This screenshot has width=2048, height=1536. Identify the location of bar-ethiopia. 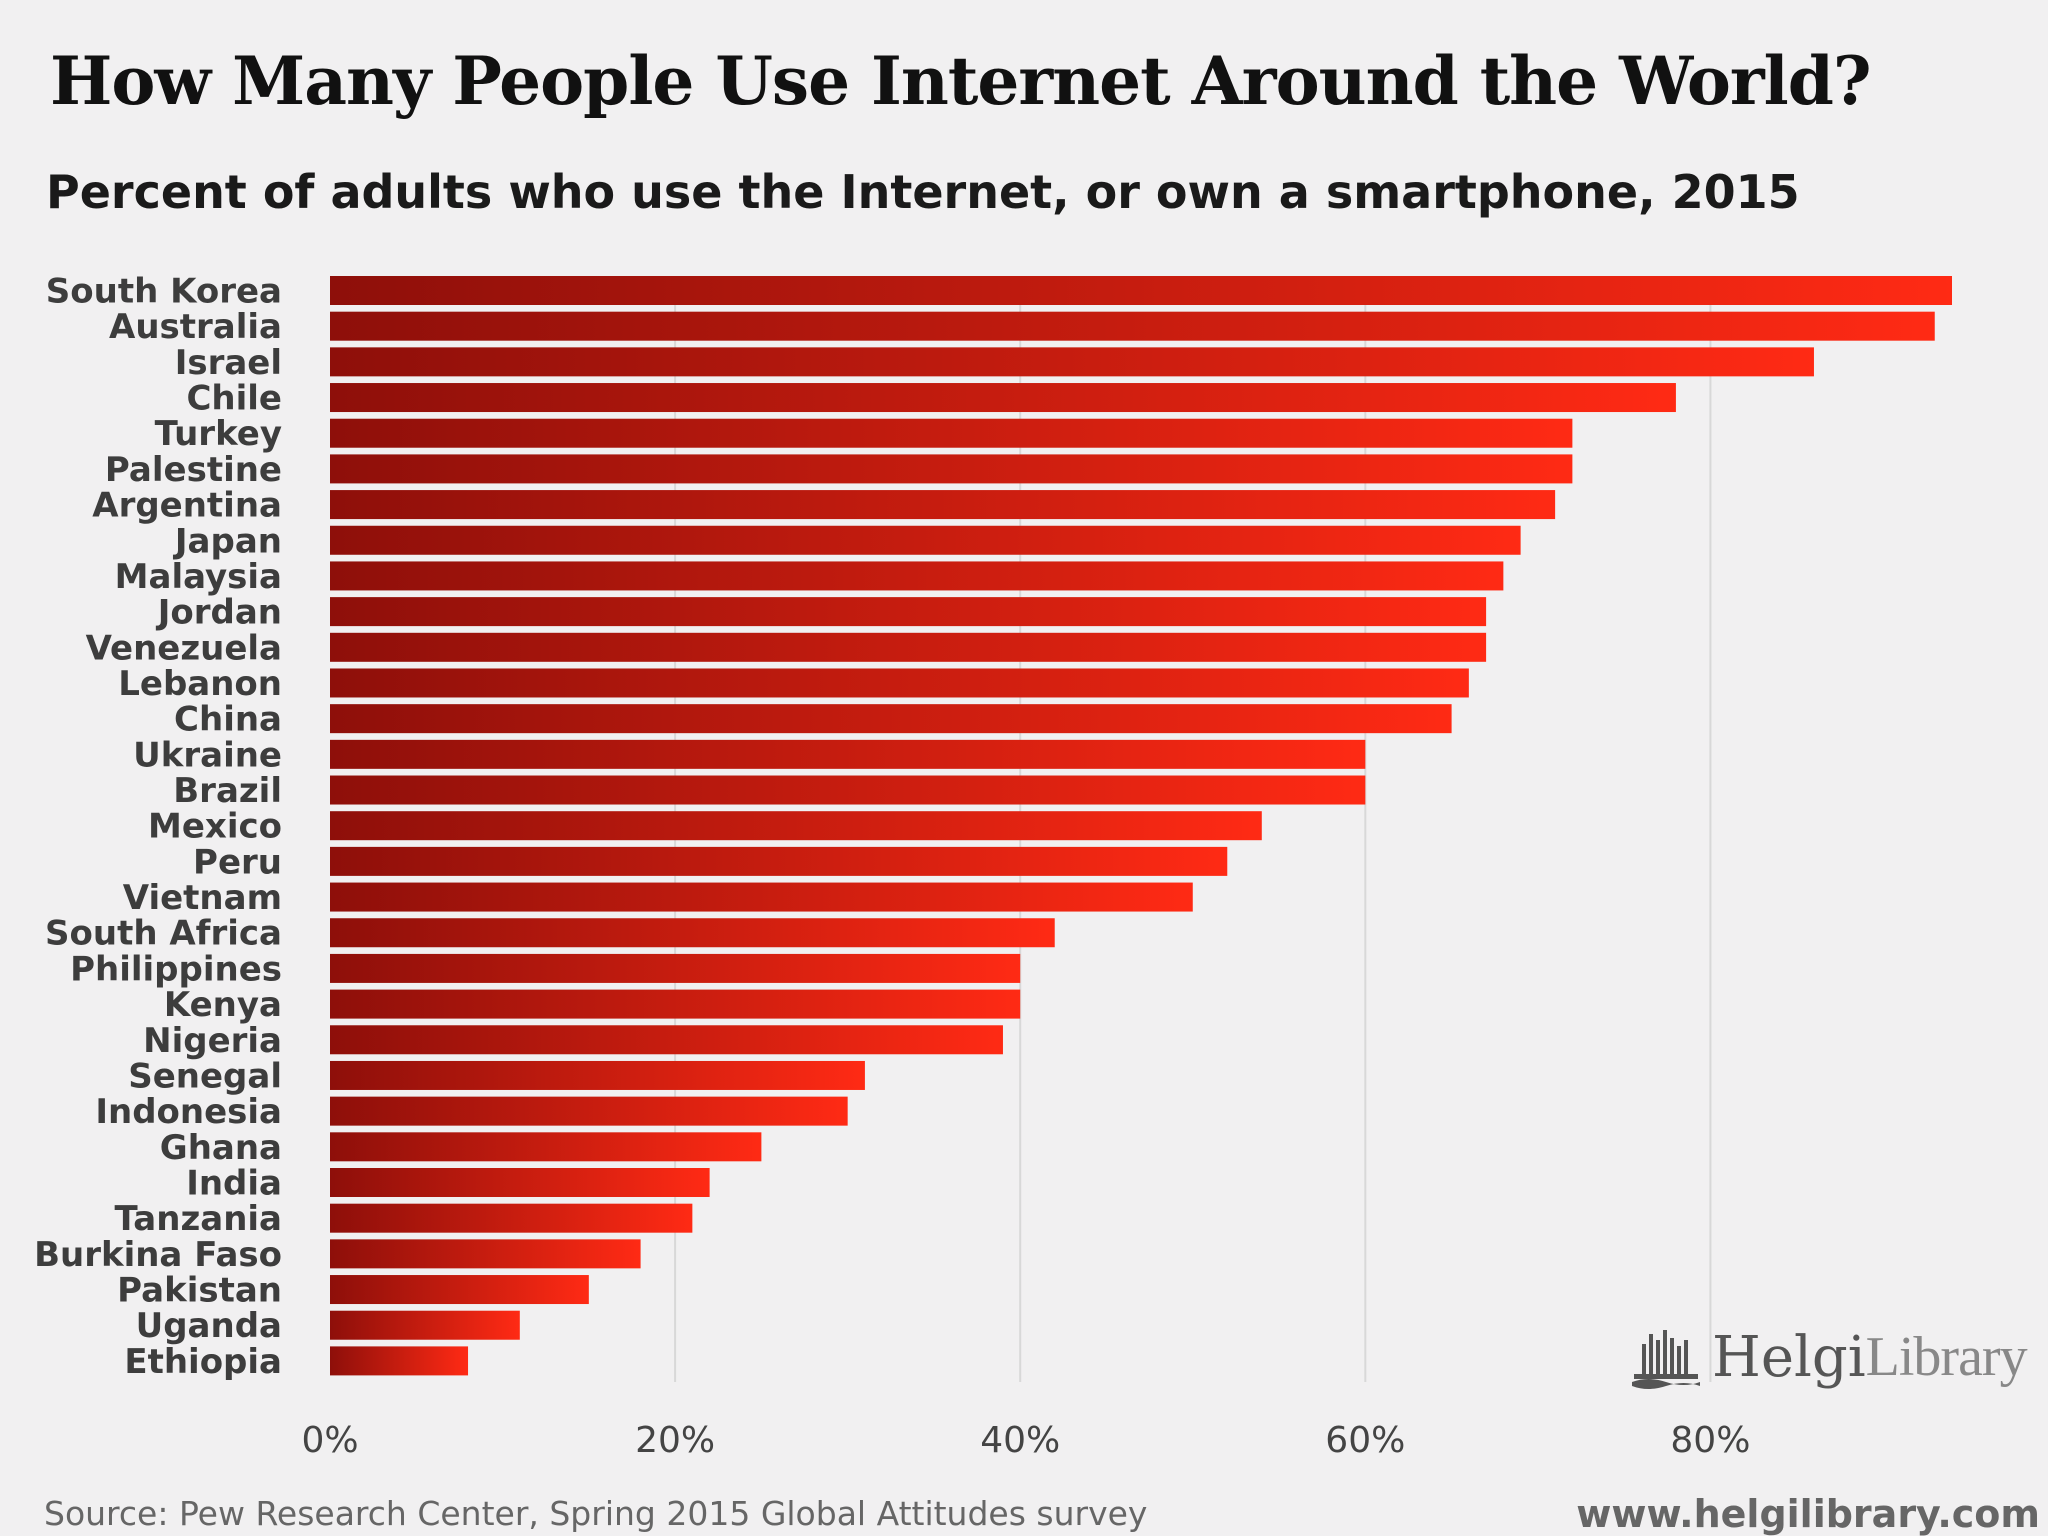
(399, 1361).